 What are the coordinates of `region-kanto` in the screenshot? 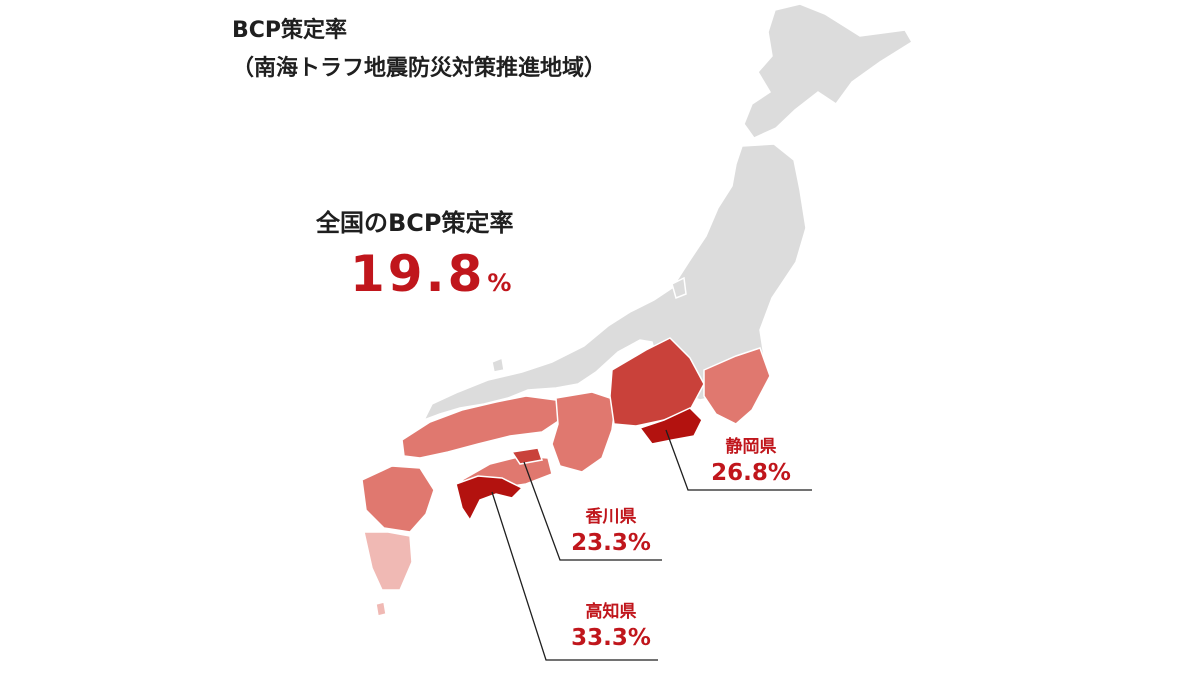 It's located at (737, 386).